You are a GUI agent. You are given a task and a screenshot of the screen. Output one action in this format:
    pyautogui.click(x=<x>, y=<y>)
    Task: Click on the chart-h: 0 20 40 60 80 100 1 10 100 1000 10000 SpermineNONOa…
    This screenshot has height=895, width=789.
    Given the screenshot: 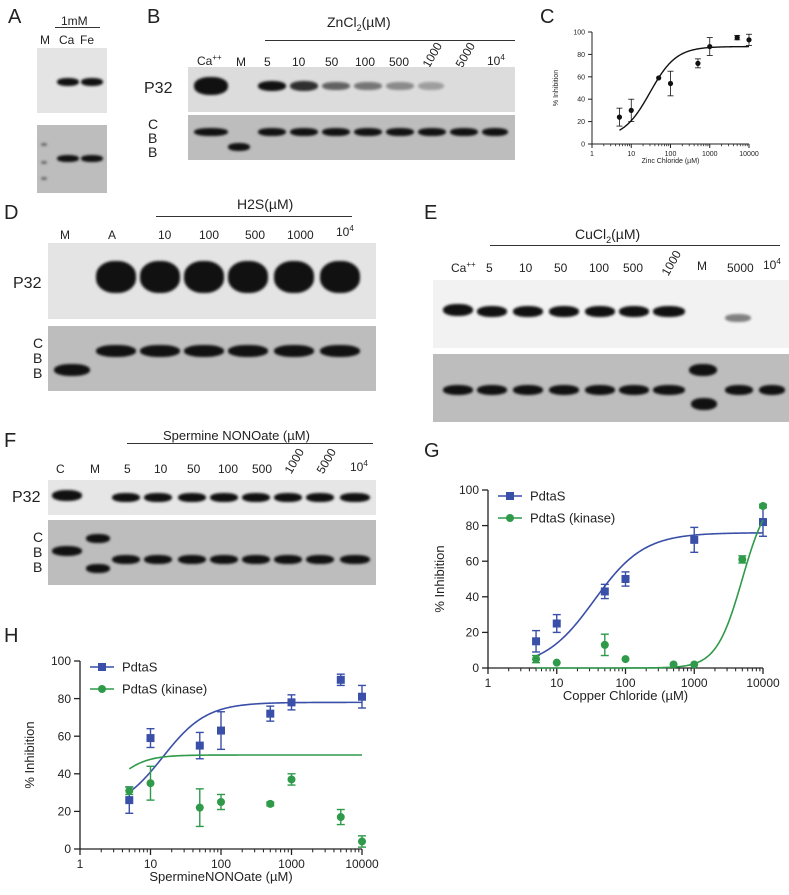 What is the action you would take?
    pyautogui.click(x=200, y=769)
    